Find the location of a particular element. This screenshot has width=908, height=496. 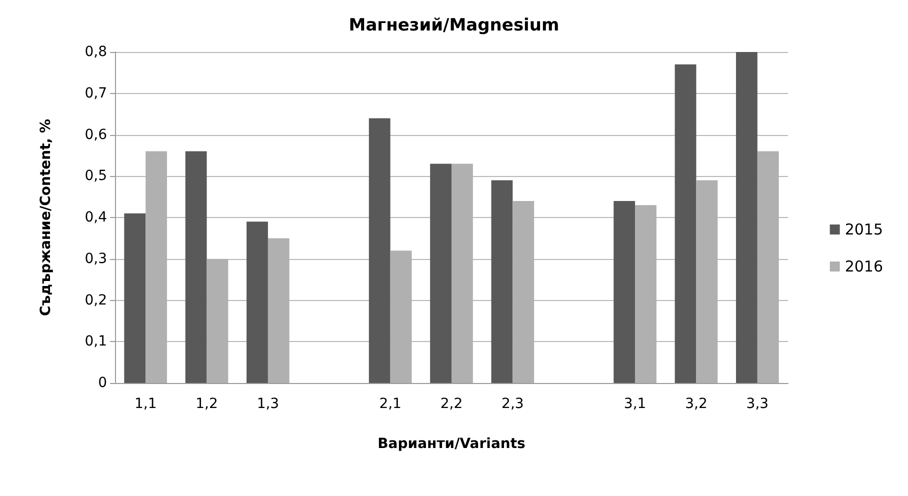

y-tick-label: 0,2 is located at coordinates (95, 300).